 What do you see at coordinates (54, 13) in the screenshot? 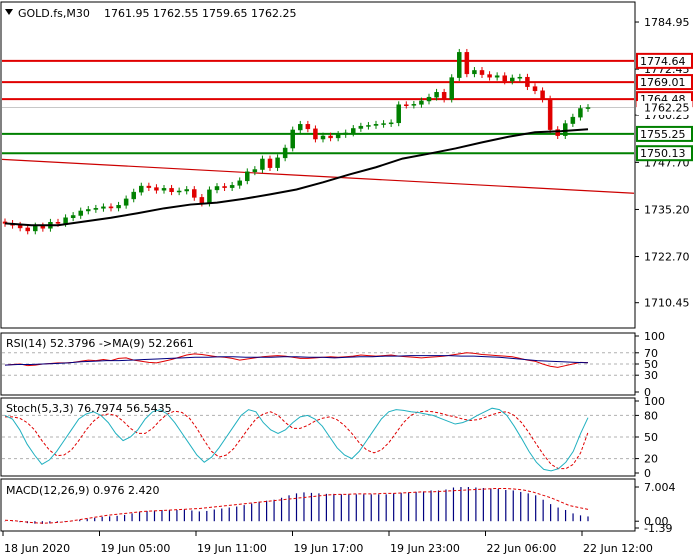
I see `symbol-label: GOLD.fs,M30` at bounding box center [54, 13].